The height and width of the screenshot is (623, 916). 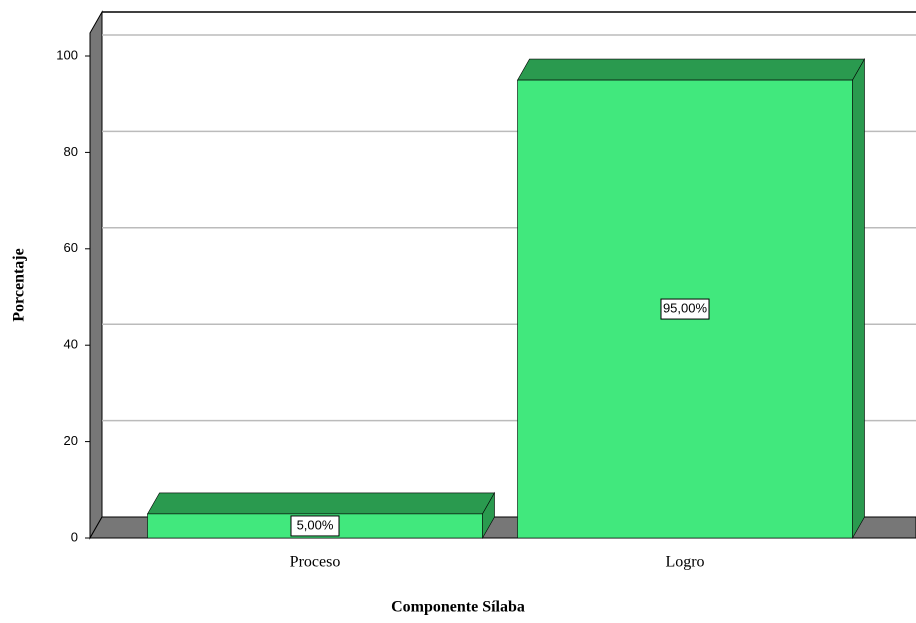 What do you see at coordinates (71, 247) in the screenshot?
I see `y-tick-label: 60` at bounding box center [71, 247].